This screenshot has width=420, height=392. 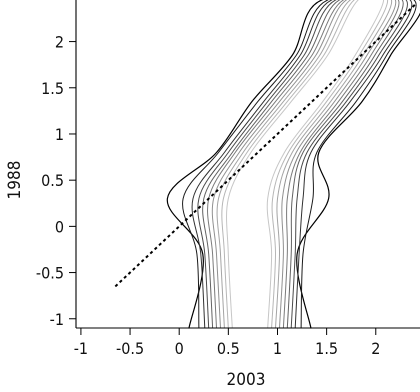 What do you see at coordinates (130, 348) in the screenshot?
I see `x-tick-label: -0.5` at bounding box center [130, 348].